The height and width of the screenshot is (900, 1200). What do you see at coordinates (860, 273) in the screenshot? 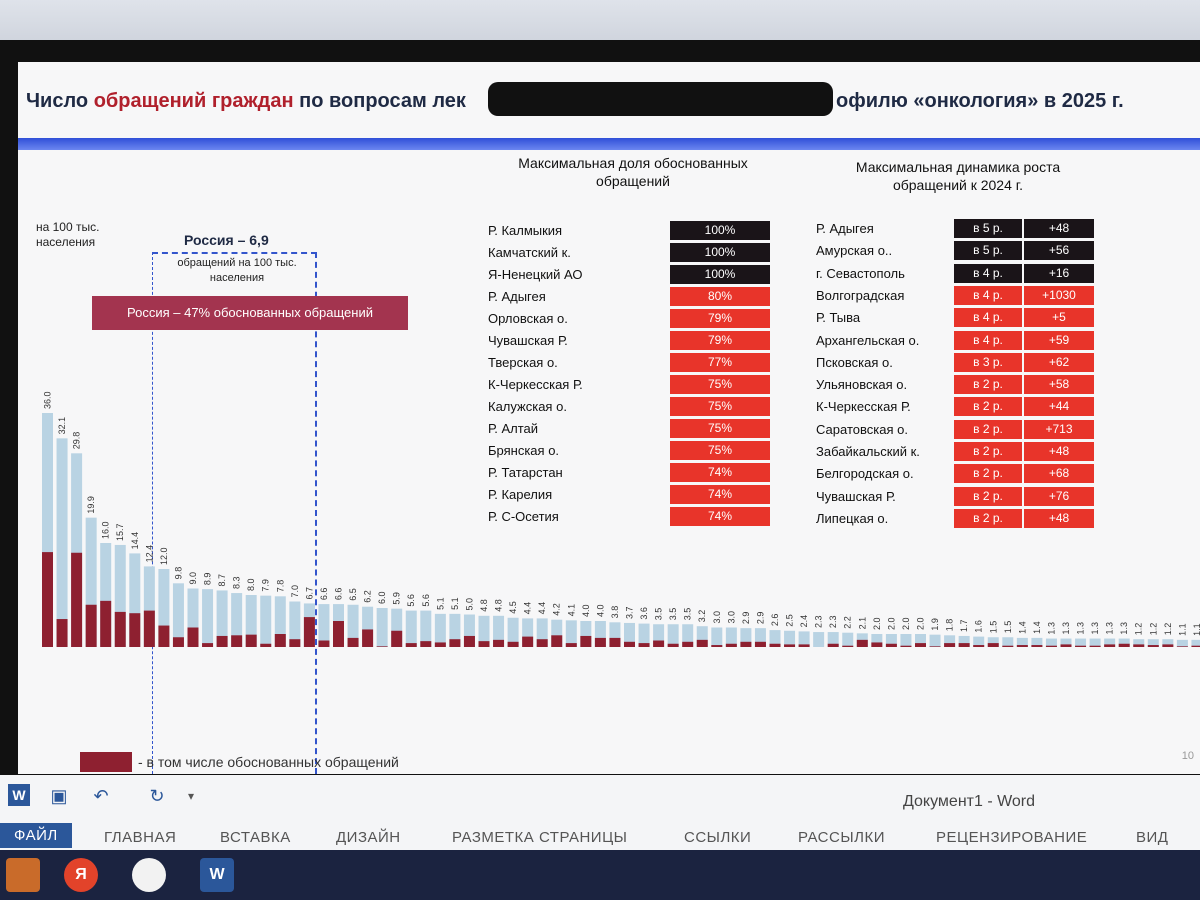
I see `region-name: г. Севастополь` at bounding box center [860, 273].